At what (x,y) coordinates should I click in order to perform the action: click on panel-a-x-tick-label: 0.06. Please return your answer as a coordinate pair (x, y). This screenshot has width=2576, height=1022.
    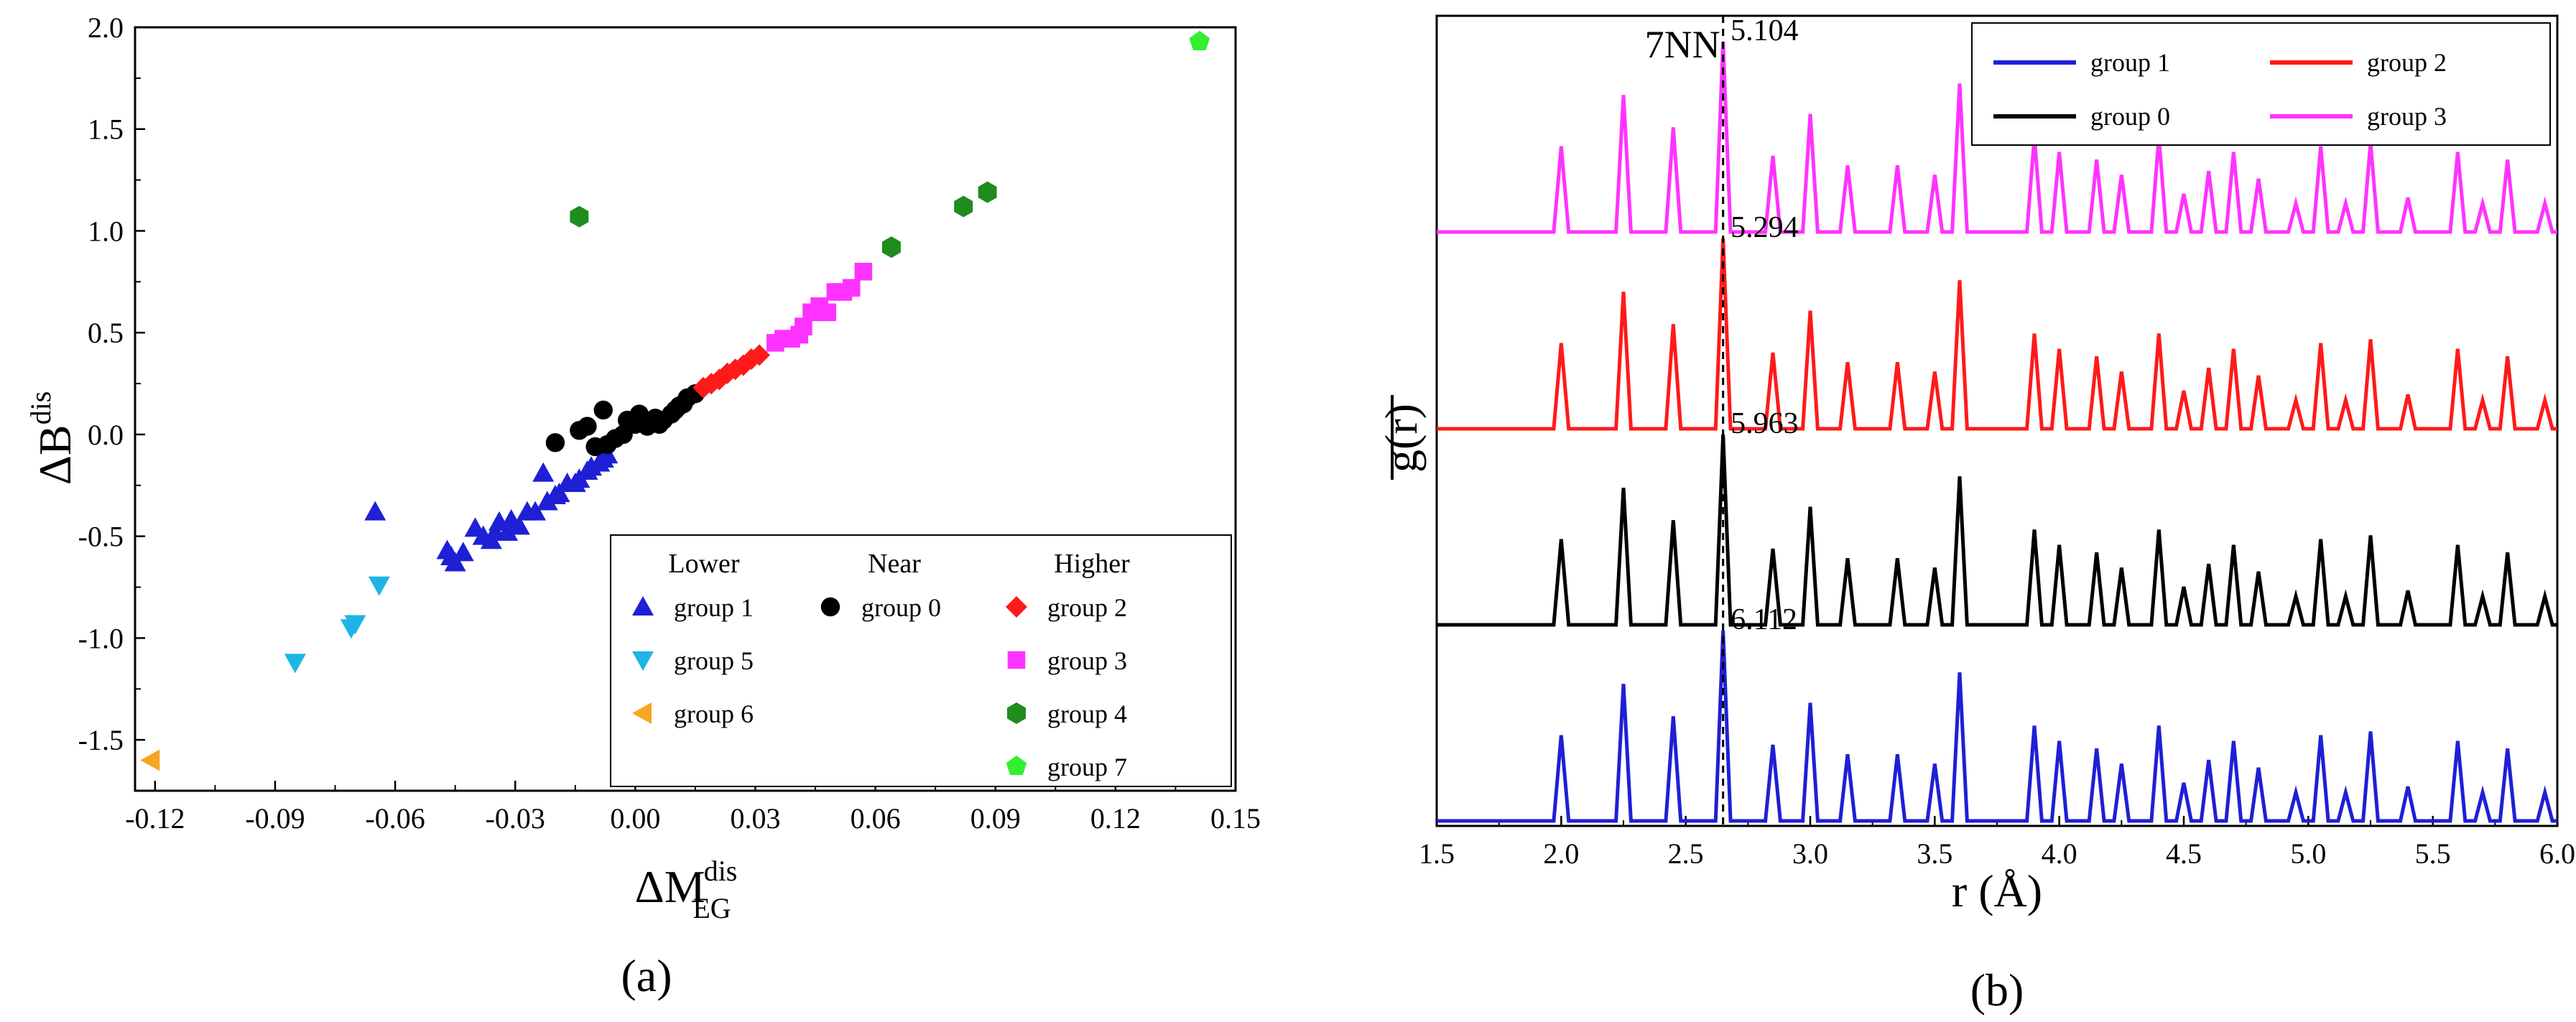
    Looking at the image, I should click on (876, 818).